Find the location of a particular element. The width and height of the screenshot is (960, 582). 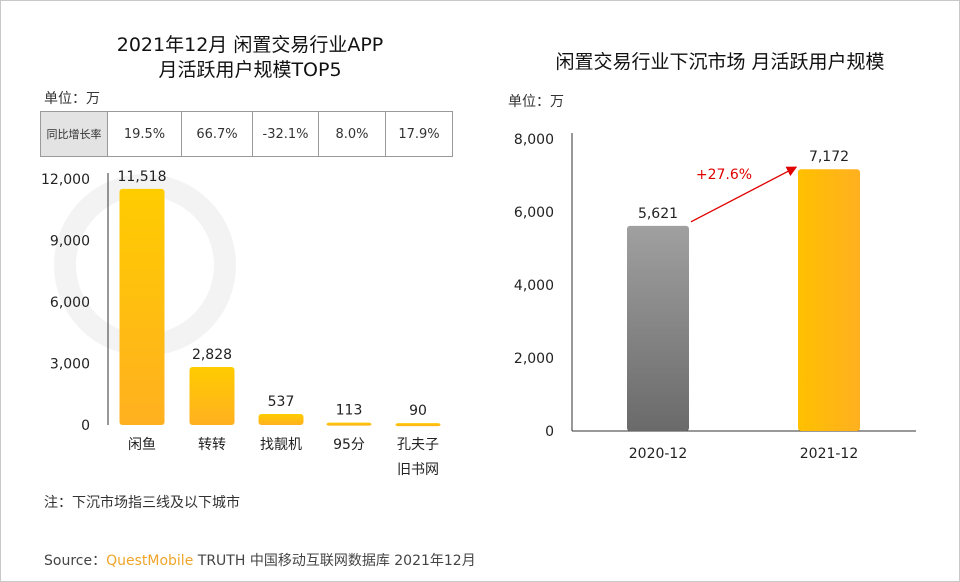

y-tick-label: 8,000 is located at coordinates (534, 140).